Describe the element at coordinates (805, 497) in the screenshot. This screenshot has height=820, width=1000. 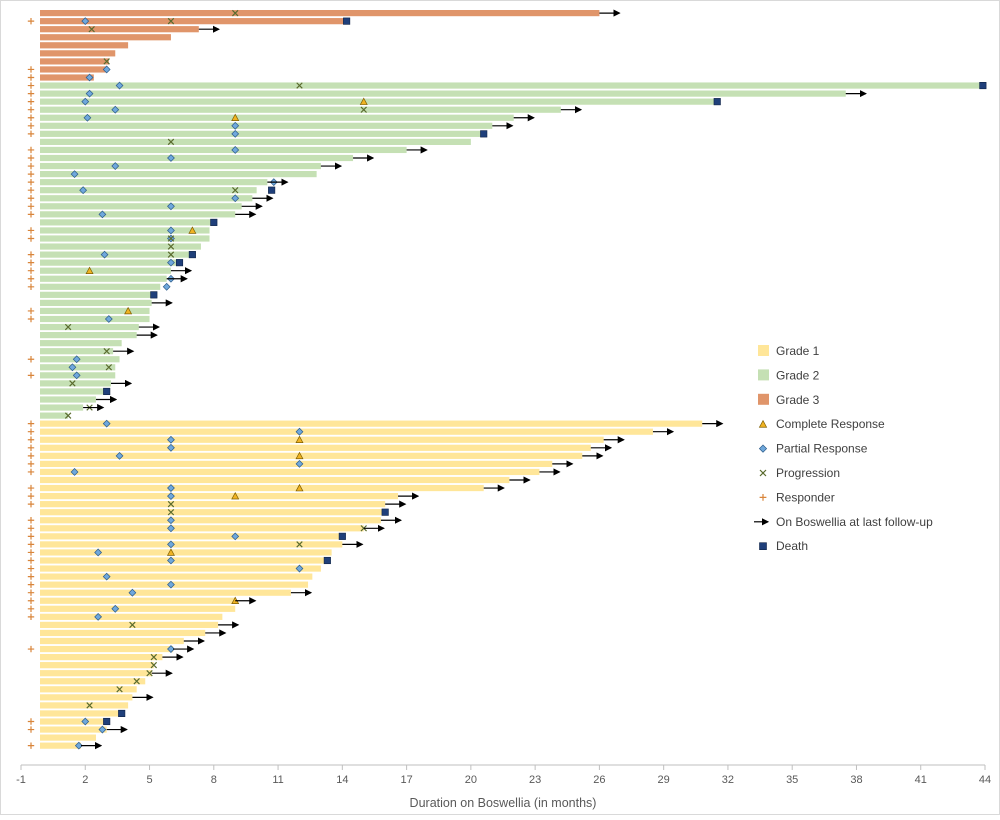
I see `legend-label-responder: Responder` at that location.